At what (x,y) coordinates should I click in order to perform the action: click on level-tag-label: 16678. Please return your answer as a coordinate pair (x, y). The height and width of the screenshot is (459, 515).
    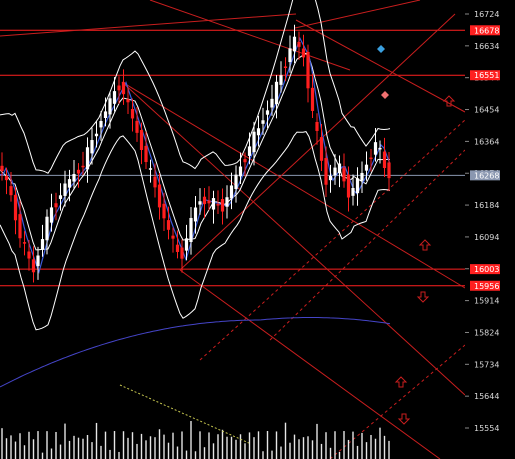
    Looking at the image, I should click on (486, 30).